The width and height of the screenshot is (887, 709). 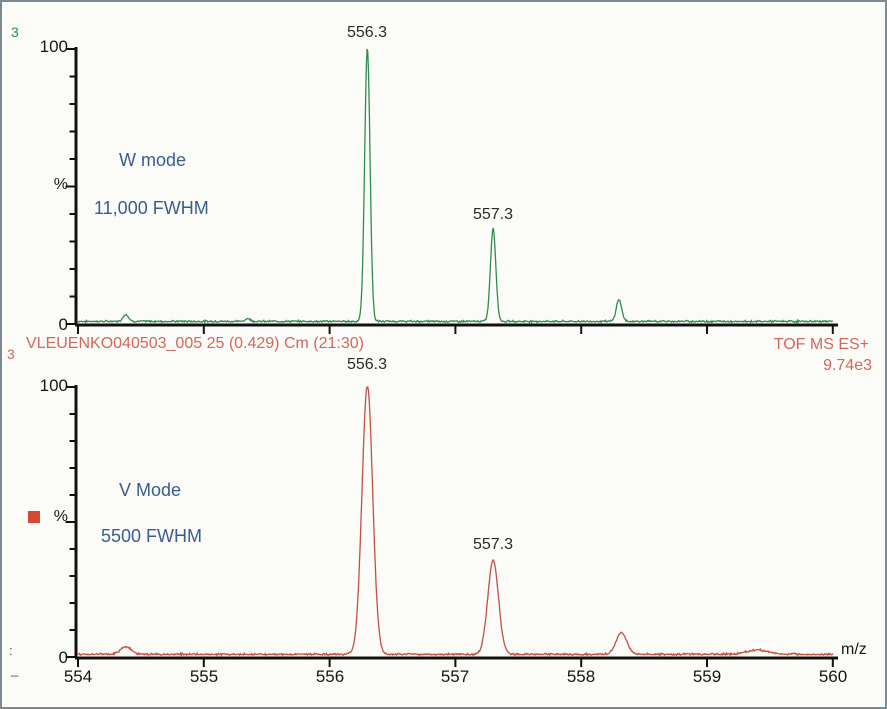 I want to click on sample-info-text: VLEUENKO040503_005 25 (0.429) Cm (21:30), so click(x=195, y=343).